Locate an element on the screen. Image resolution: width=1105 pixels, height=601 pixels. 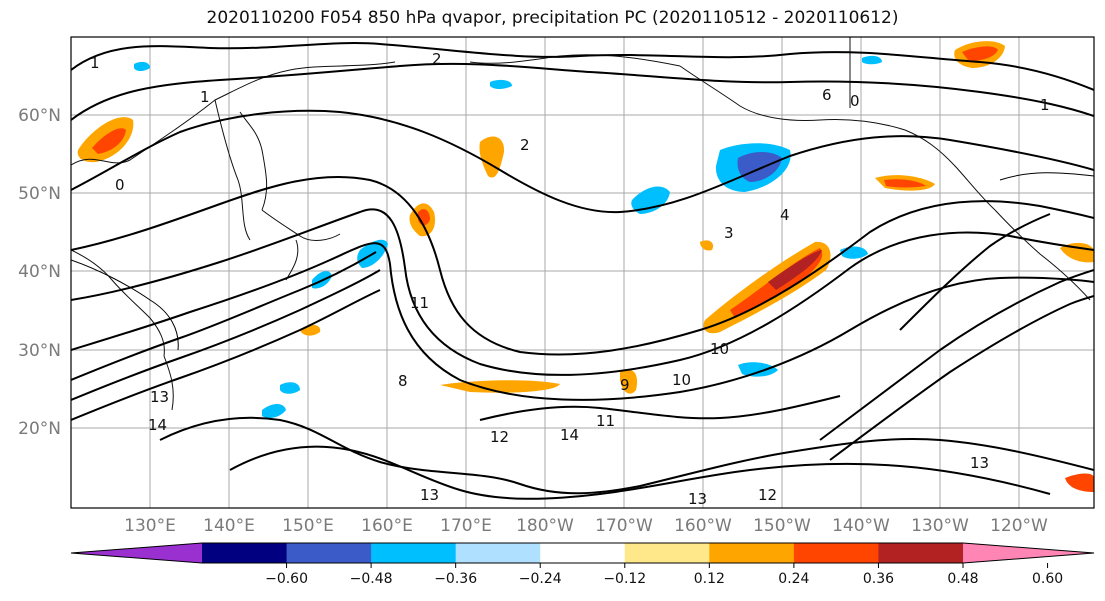
lon-label: 150°E is located at coordinates (308, 526).